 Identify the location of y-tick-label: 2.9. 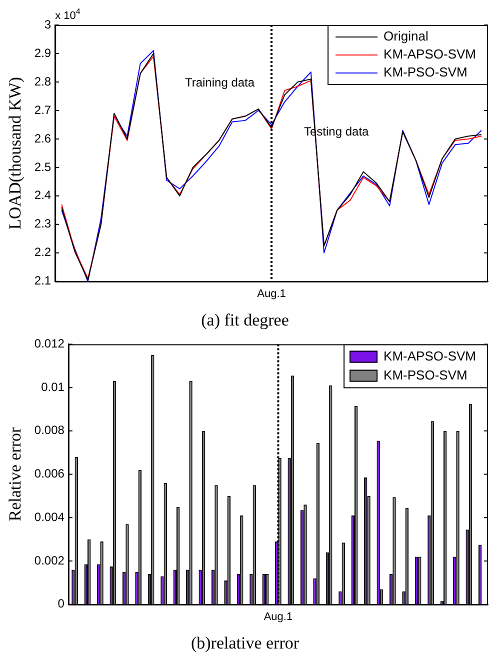
(43, 53).